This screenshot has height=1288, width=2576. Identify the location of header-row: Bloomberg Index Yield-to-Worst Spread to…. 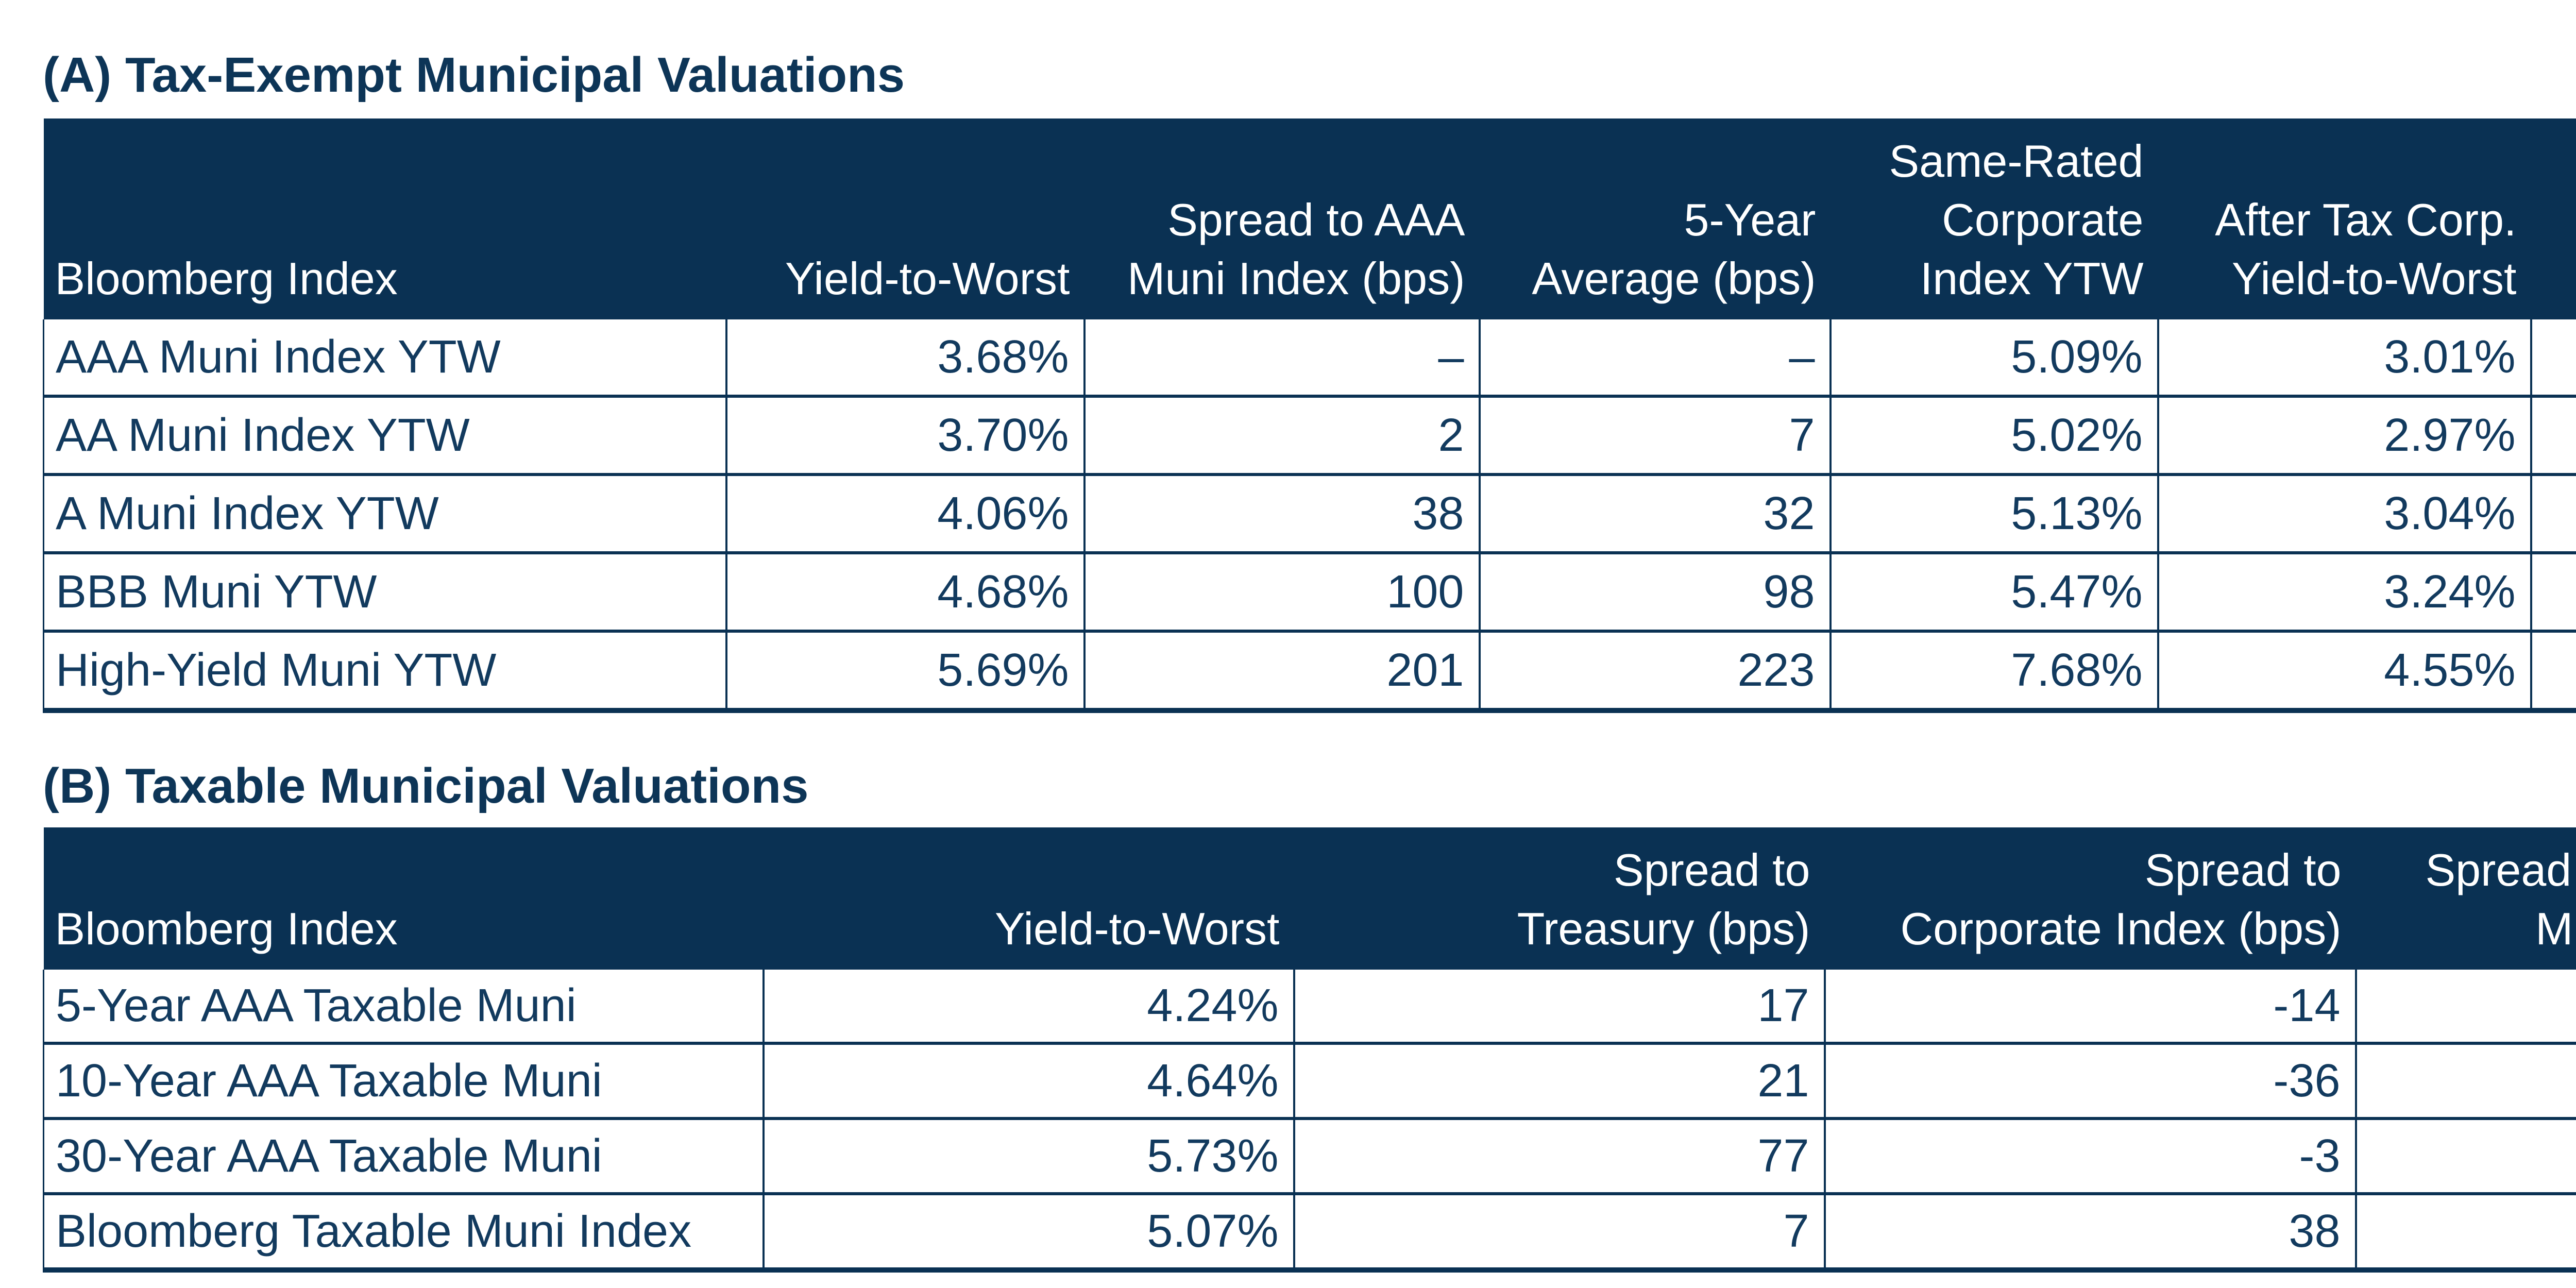
(1309, 898).